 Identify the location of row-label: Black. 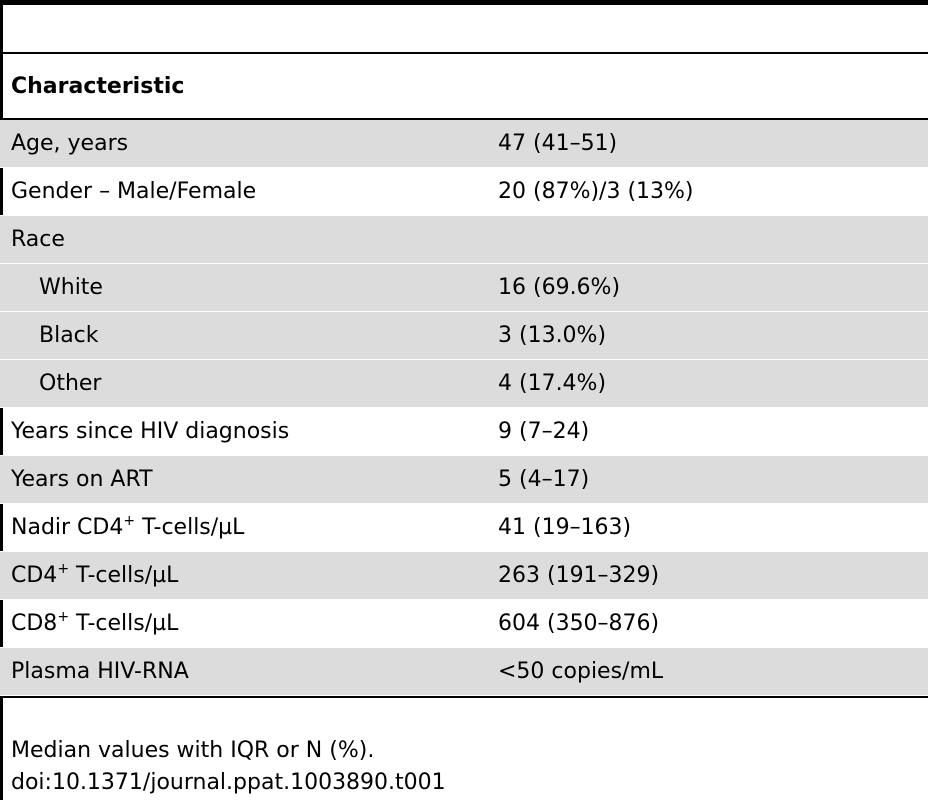
(69, 335).